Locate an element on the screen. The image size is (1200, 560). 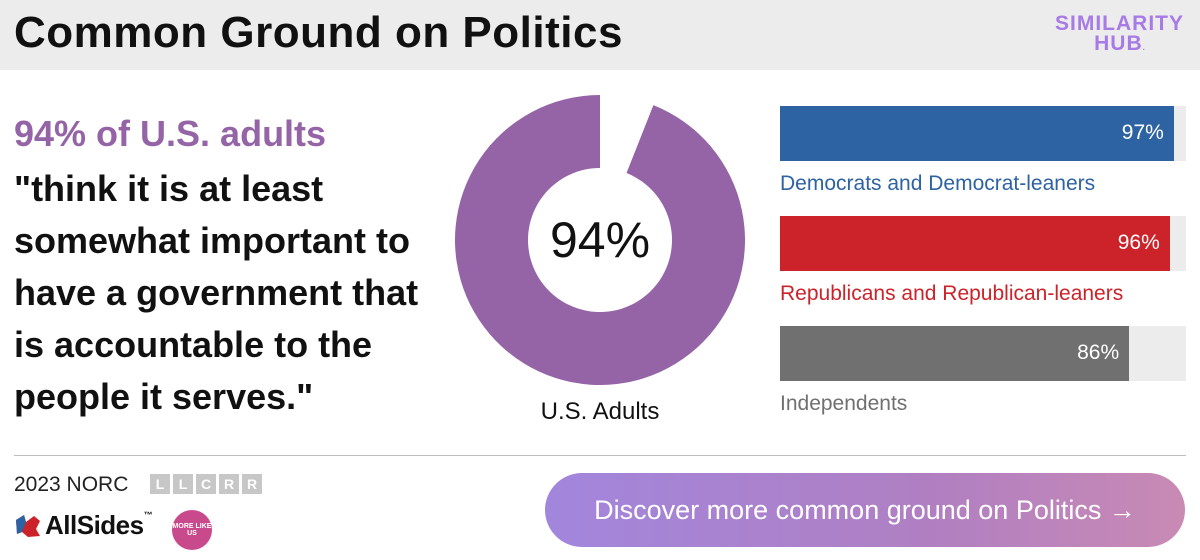
more-like-us-badge: MORE LIKE US is located at coordinates (192, 530).